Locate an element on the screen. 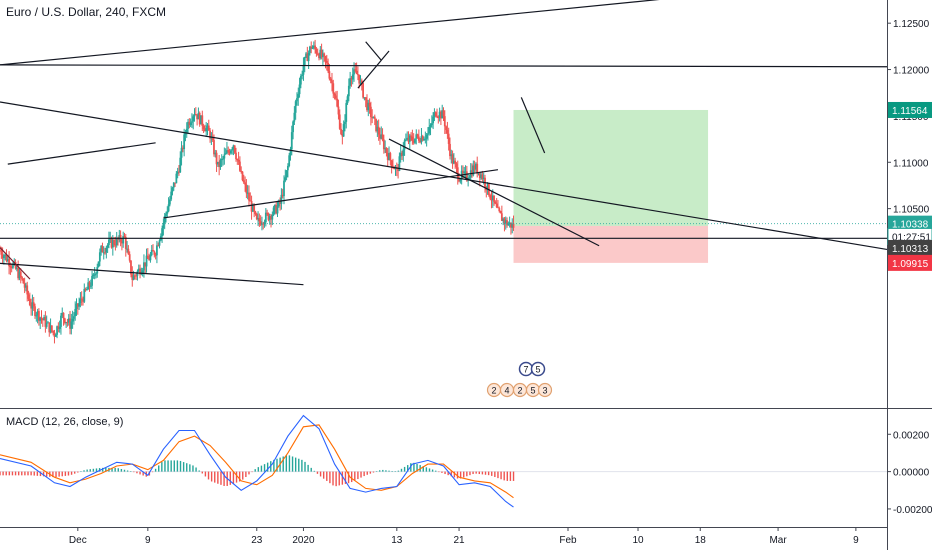 Image resolution: width=932 pixels, height=550 pixels. last-price-label: 1.10313 is located at coordinates (910, 247).